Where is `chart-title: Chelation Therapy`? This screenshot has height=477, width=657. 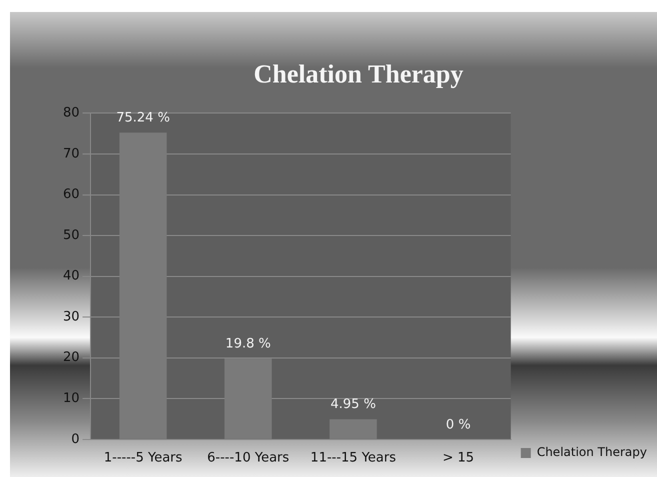
chart-title: Chelation Therapy is located at coordinates (359, 73).